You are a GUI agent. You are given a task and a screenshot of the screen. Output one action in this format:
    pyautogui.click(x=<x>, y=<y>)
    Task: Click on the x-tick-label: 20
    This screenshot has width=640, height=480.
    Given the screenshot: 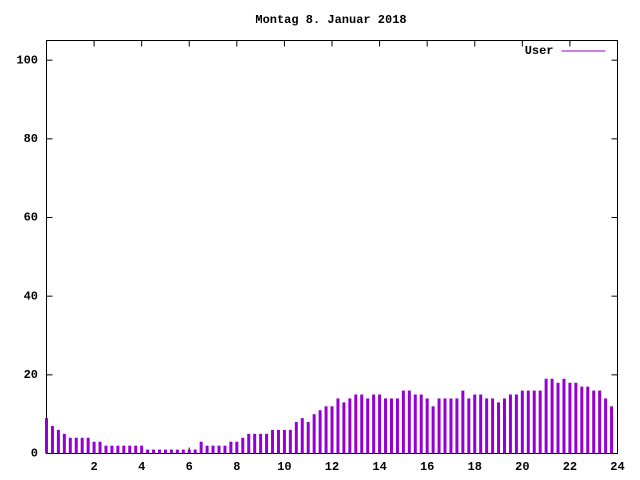 What is the action you would take?
    pyautogui.click(x=522, y=467)
    